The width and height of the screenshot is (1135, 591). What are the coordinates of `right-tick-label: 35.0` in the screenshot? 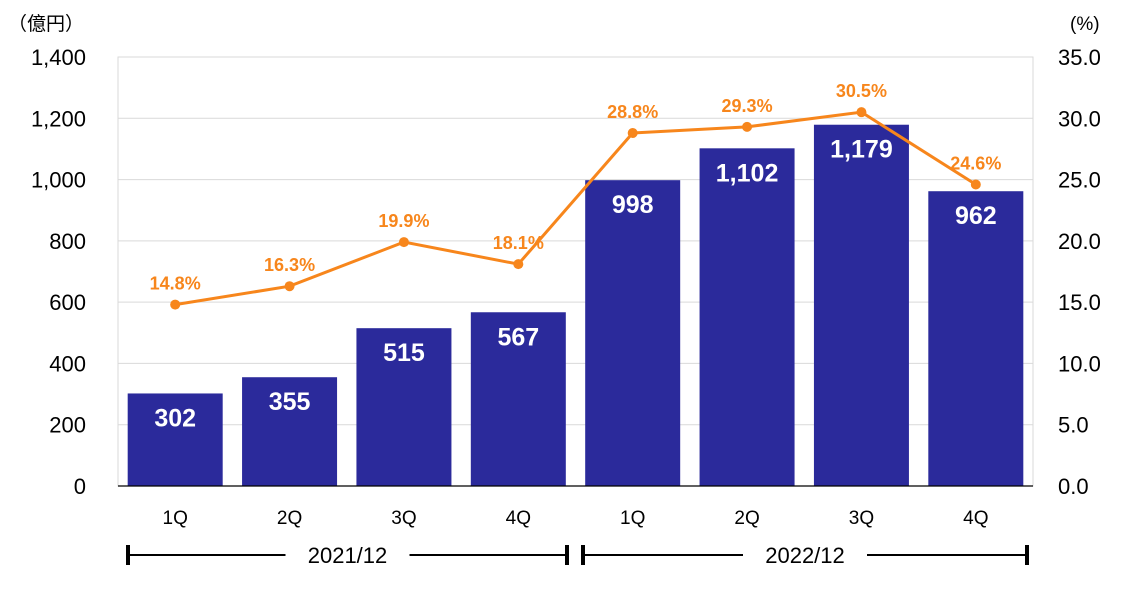 It's located at (1079, 57).